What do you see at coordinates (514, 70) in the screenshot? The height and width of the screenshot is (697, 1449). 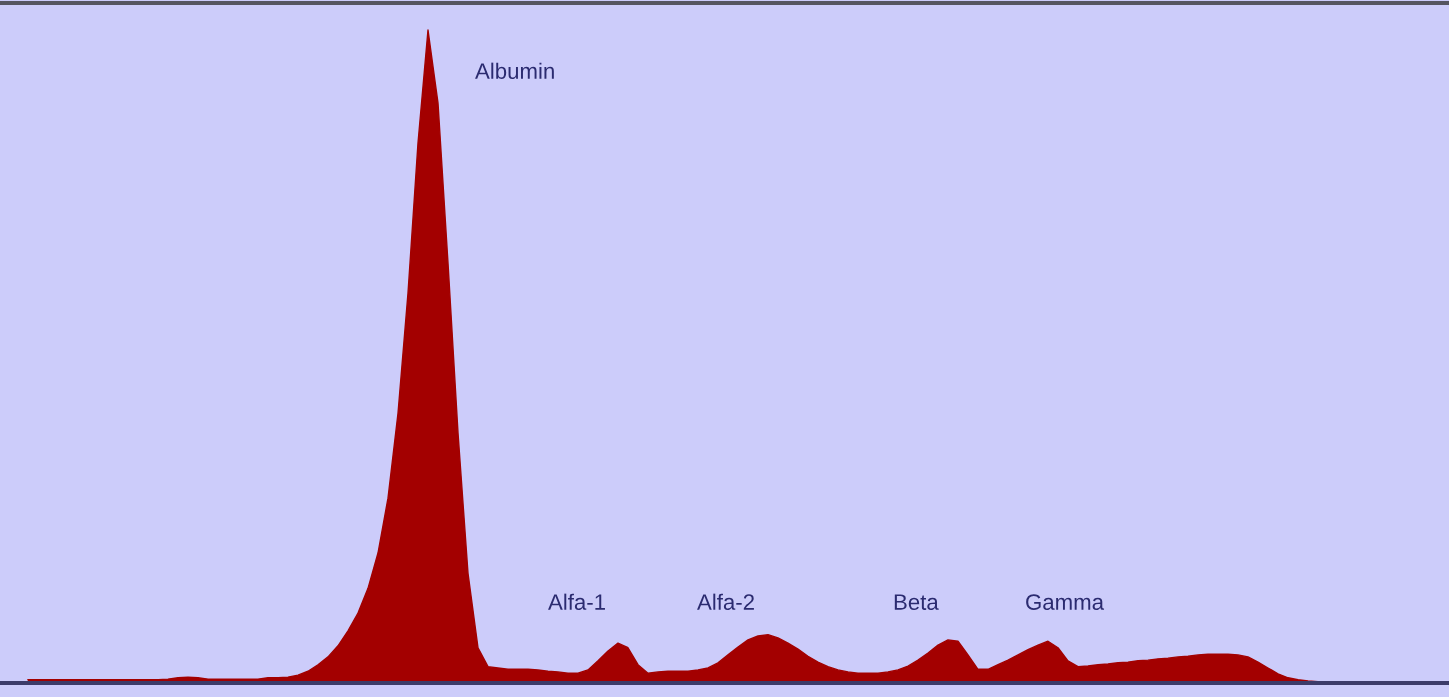 I see `annotation: Albumin` at bounding box center [514, 70].